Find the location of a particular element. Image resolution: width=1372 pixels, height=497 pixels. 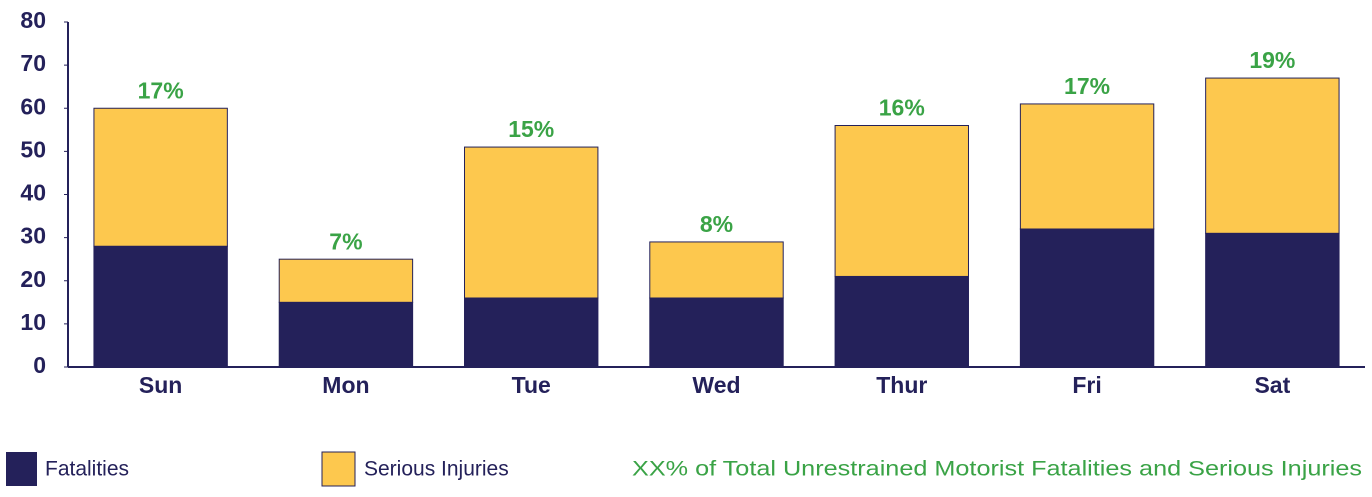

x-tick-label: Tue is located at coordinates (531, 385).